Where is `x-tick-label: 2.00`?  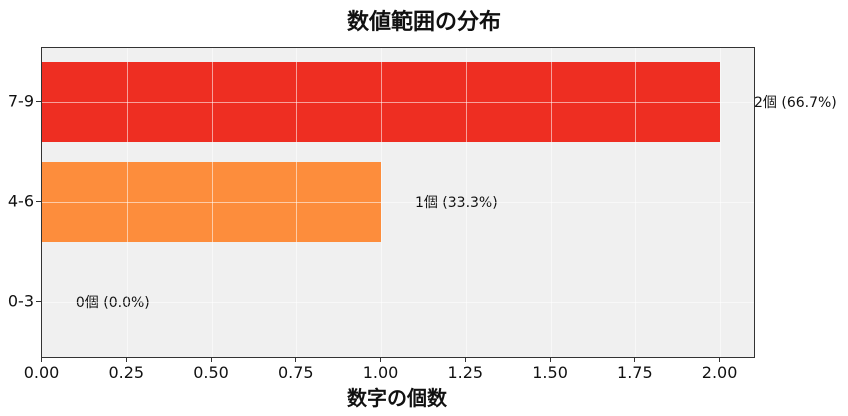
x-tick-label: 2.00 is located at coordinates (719, 372).